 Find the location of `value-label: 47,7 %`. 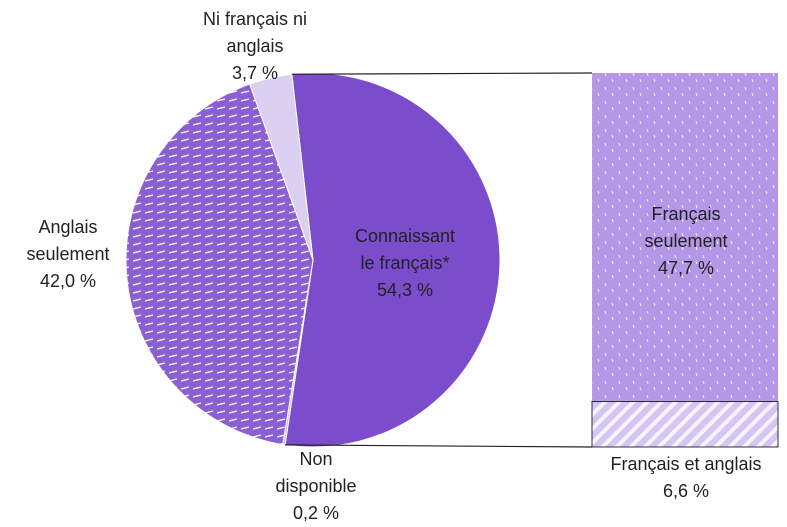

value-label: 47,7 % is located at coordinates (686, 268).